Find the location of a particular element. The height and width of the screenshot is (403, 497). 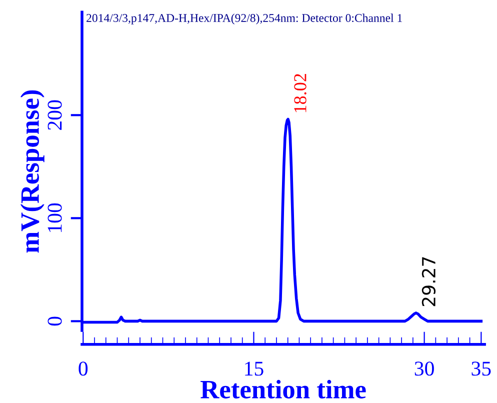

x-tick-label: 15 is located at coordinates (254, 369).